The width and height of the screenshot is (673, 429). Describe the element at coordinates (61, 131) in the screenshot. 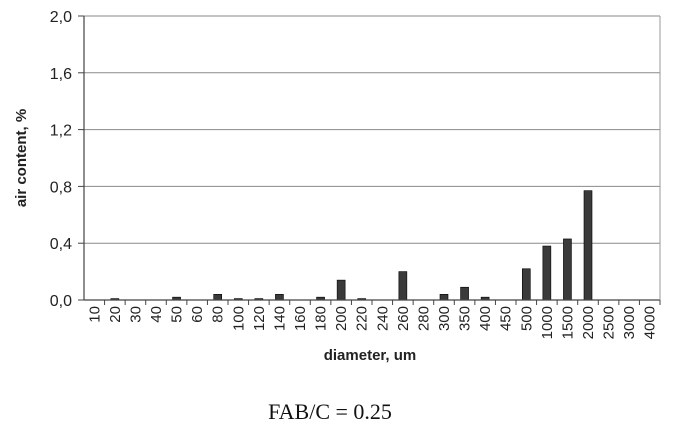

I see `y-tick-label: 1,2` at that location.